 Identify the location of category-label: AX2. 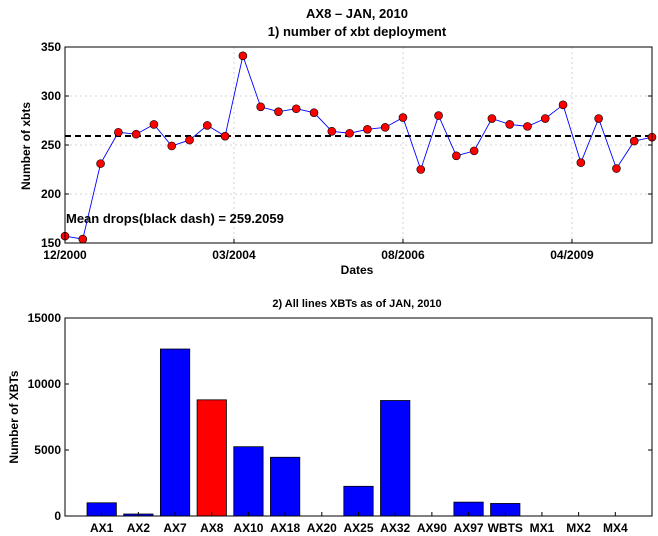
(139, 528).